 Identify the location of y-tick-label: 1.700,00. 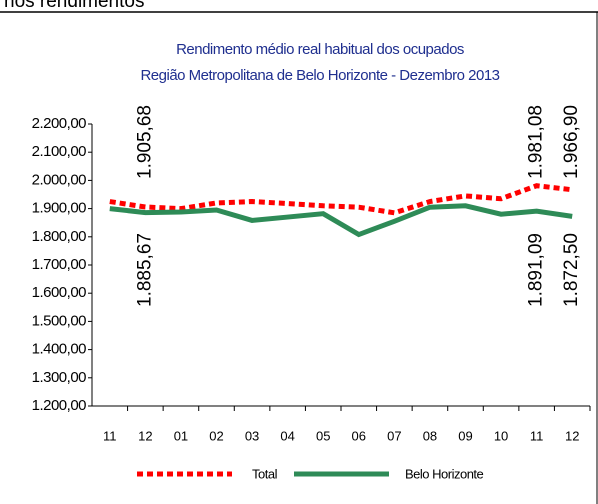
(59, 264).